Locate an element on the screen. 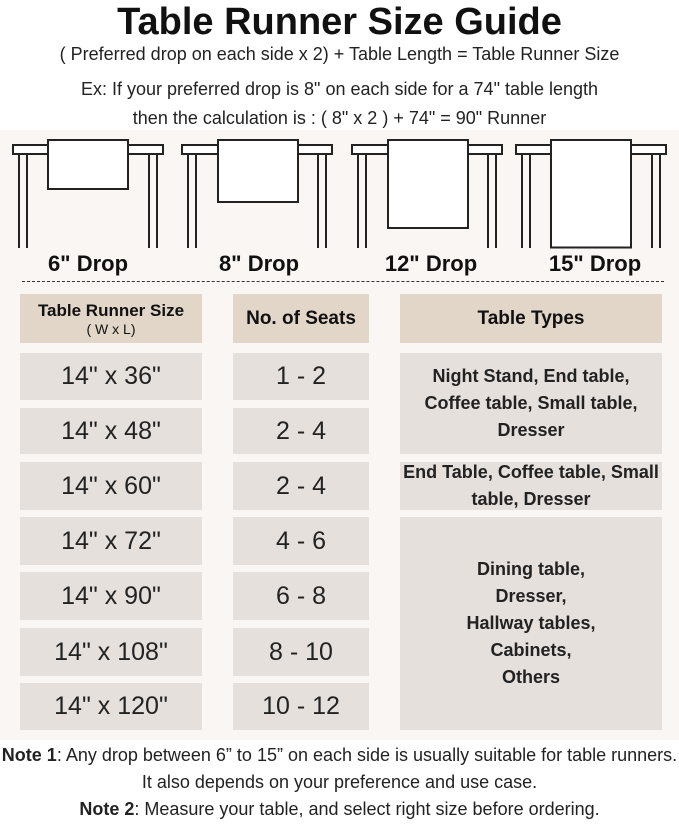 The height and width of the screenshot is (826, 679). row-size: 14" x 90" is located at coordinates (111, 596).